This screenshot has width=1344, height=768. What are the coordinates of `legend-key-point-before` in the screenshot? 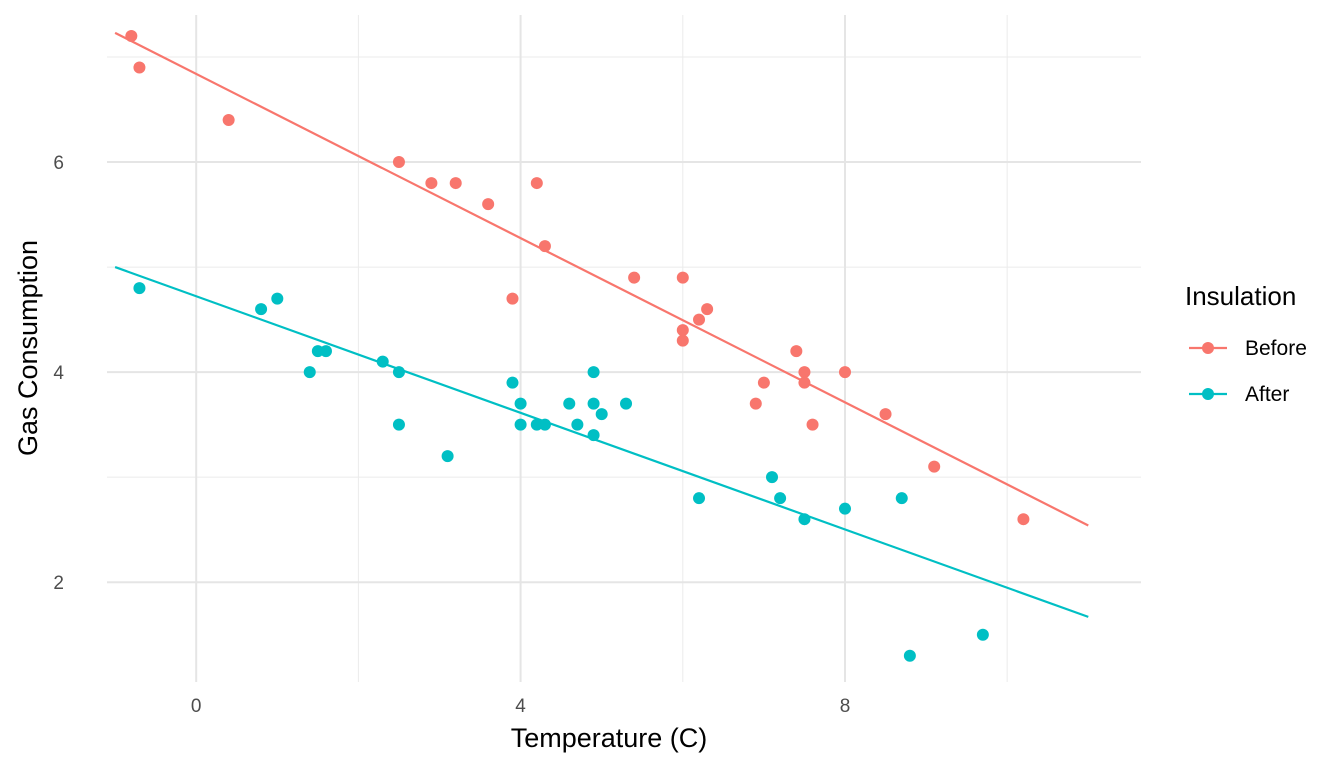 It's located at (1208, 348).